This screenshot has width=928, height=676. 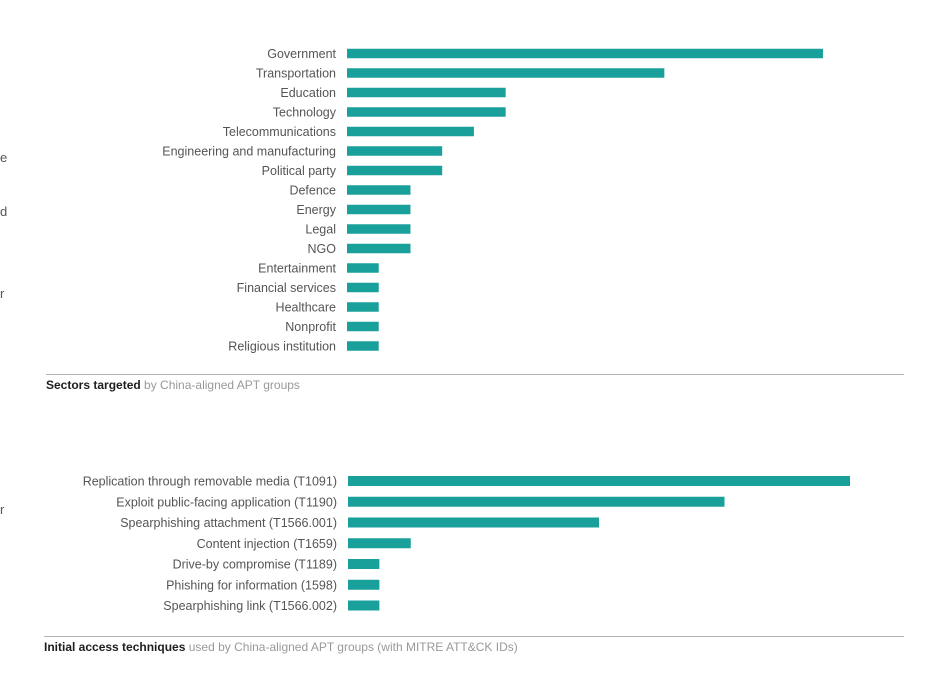 I want to click on caption-rest: by China-aligned APT groups, so click(x=220, y=385).